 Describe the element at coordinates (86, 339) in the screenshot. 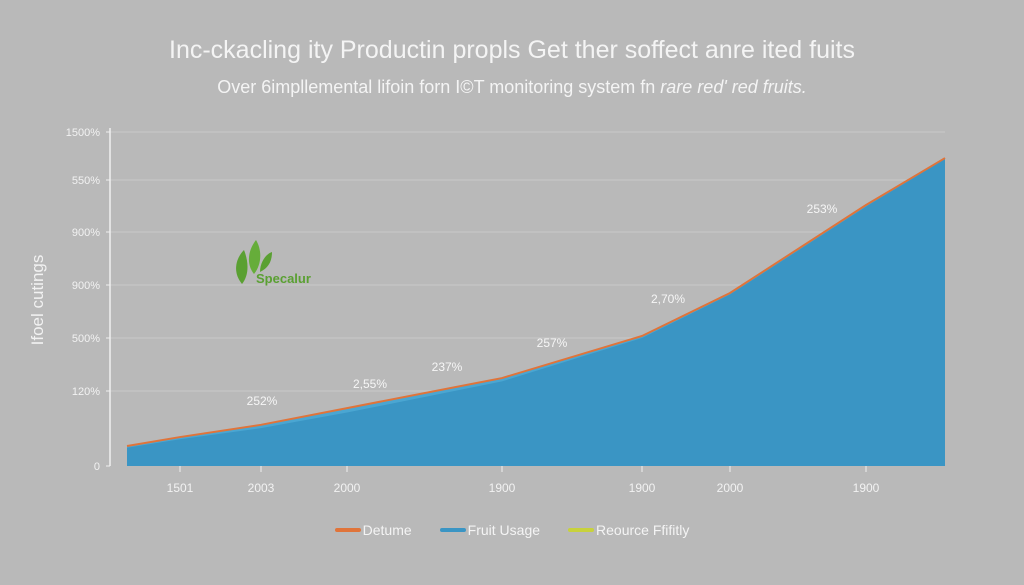

I see `y-tick-label: 500%` at that location.